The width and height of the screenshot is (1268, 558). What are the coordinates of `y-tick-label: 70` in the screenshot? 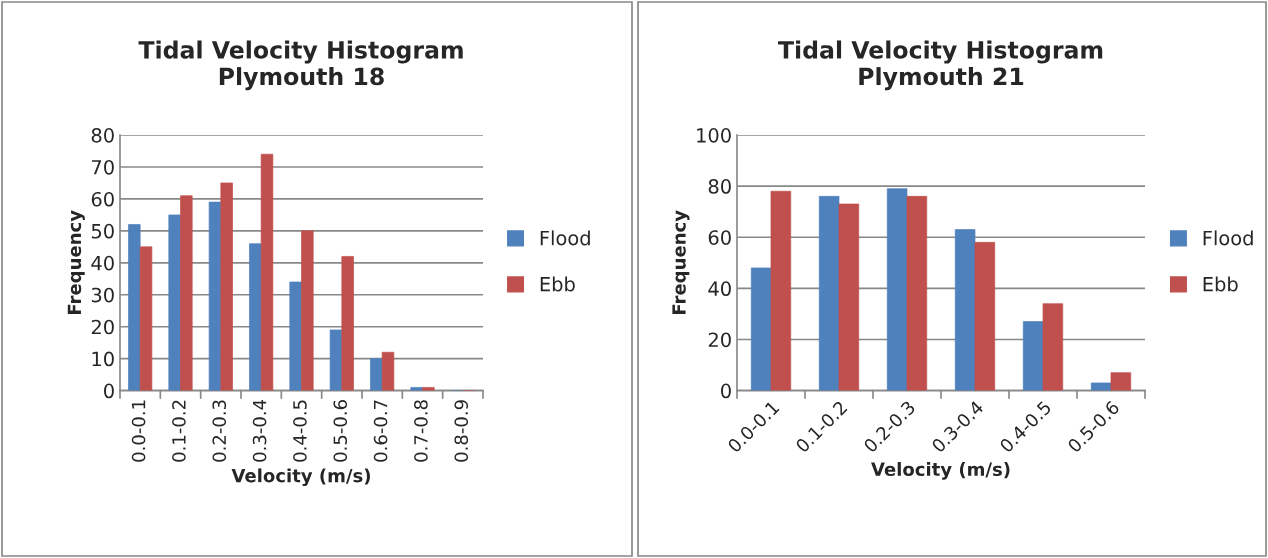 It's located at (102, 167).